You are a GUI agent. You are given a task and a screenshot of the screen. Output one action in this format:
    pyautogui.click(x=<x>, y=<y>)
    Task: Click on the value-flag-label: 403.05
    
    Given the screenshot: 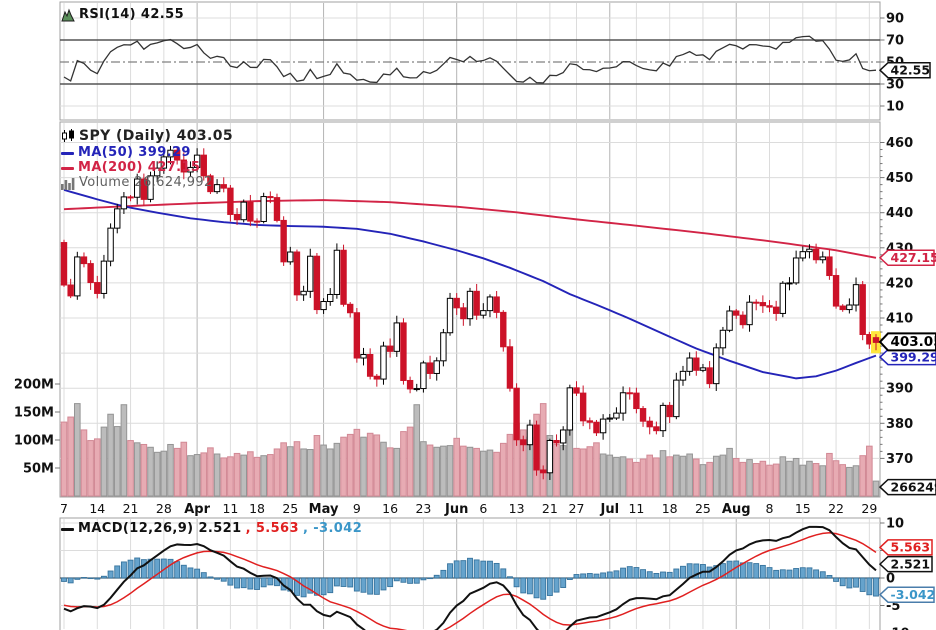 What is the action you would take?
    pyautogui.click(x=913, y=342)
    